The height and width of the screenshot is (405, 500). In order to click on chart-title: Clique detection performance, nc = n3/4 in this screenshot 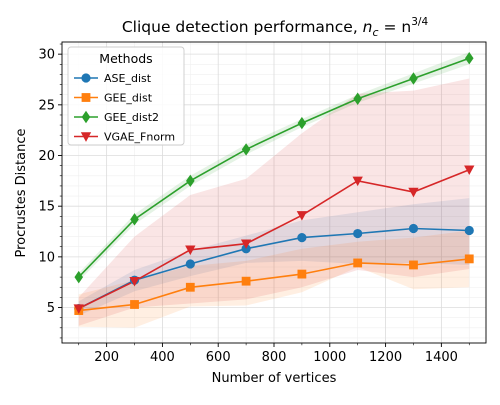, I will do `click(275, 27)`.